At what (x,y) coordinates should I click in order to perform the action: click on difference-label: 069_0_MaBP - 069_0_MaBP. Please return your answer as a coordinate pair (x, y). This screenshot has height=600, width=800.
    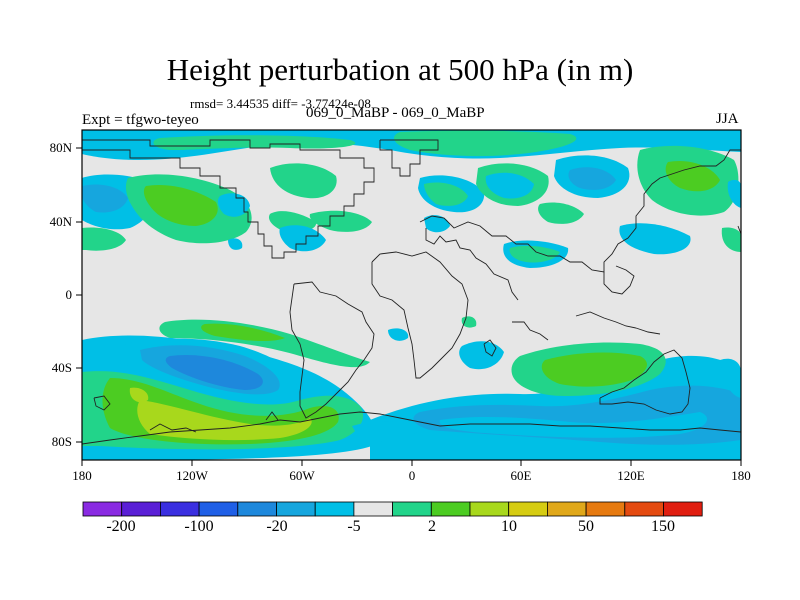
    Looking at the image, I should click on (395, 113).